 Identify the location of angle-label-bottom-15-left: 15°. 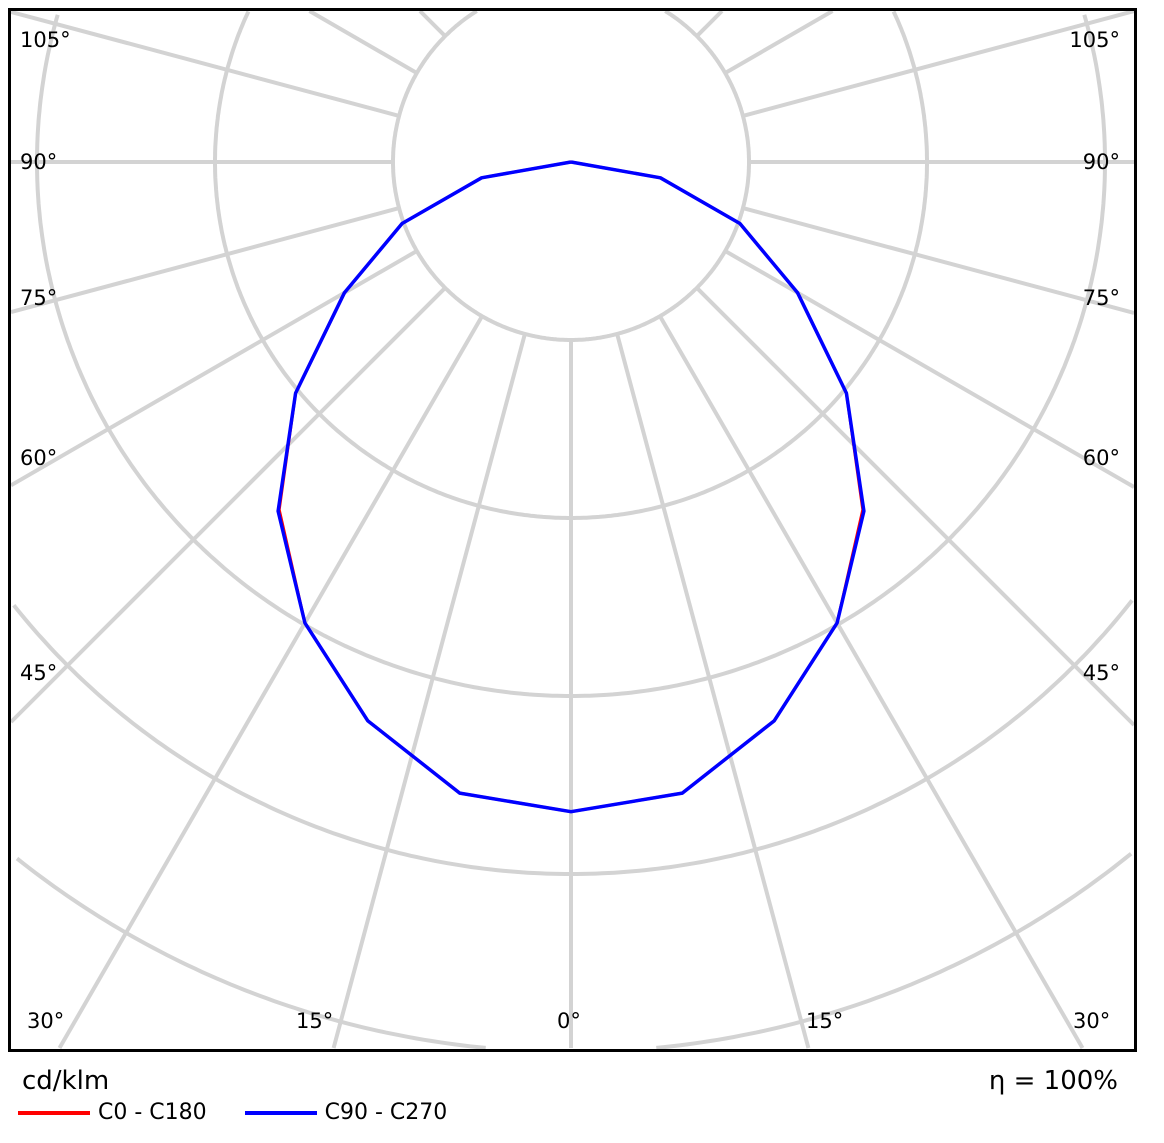
(315, 1021).